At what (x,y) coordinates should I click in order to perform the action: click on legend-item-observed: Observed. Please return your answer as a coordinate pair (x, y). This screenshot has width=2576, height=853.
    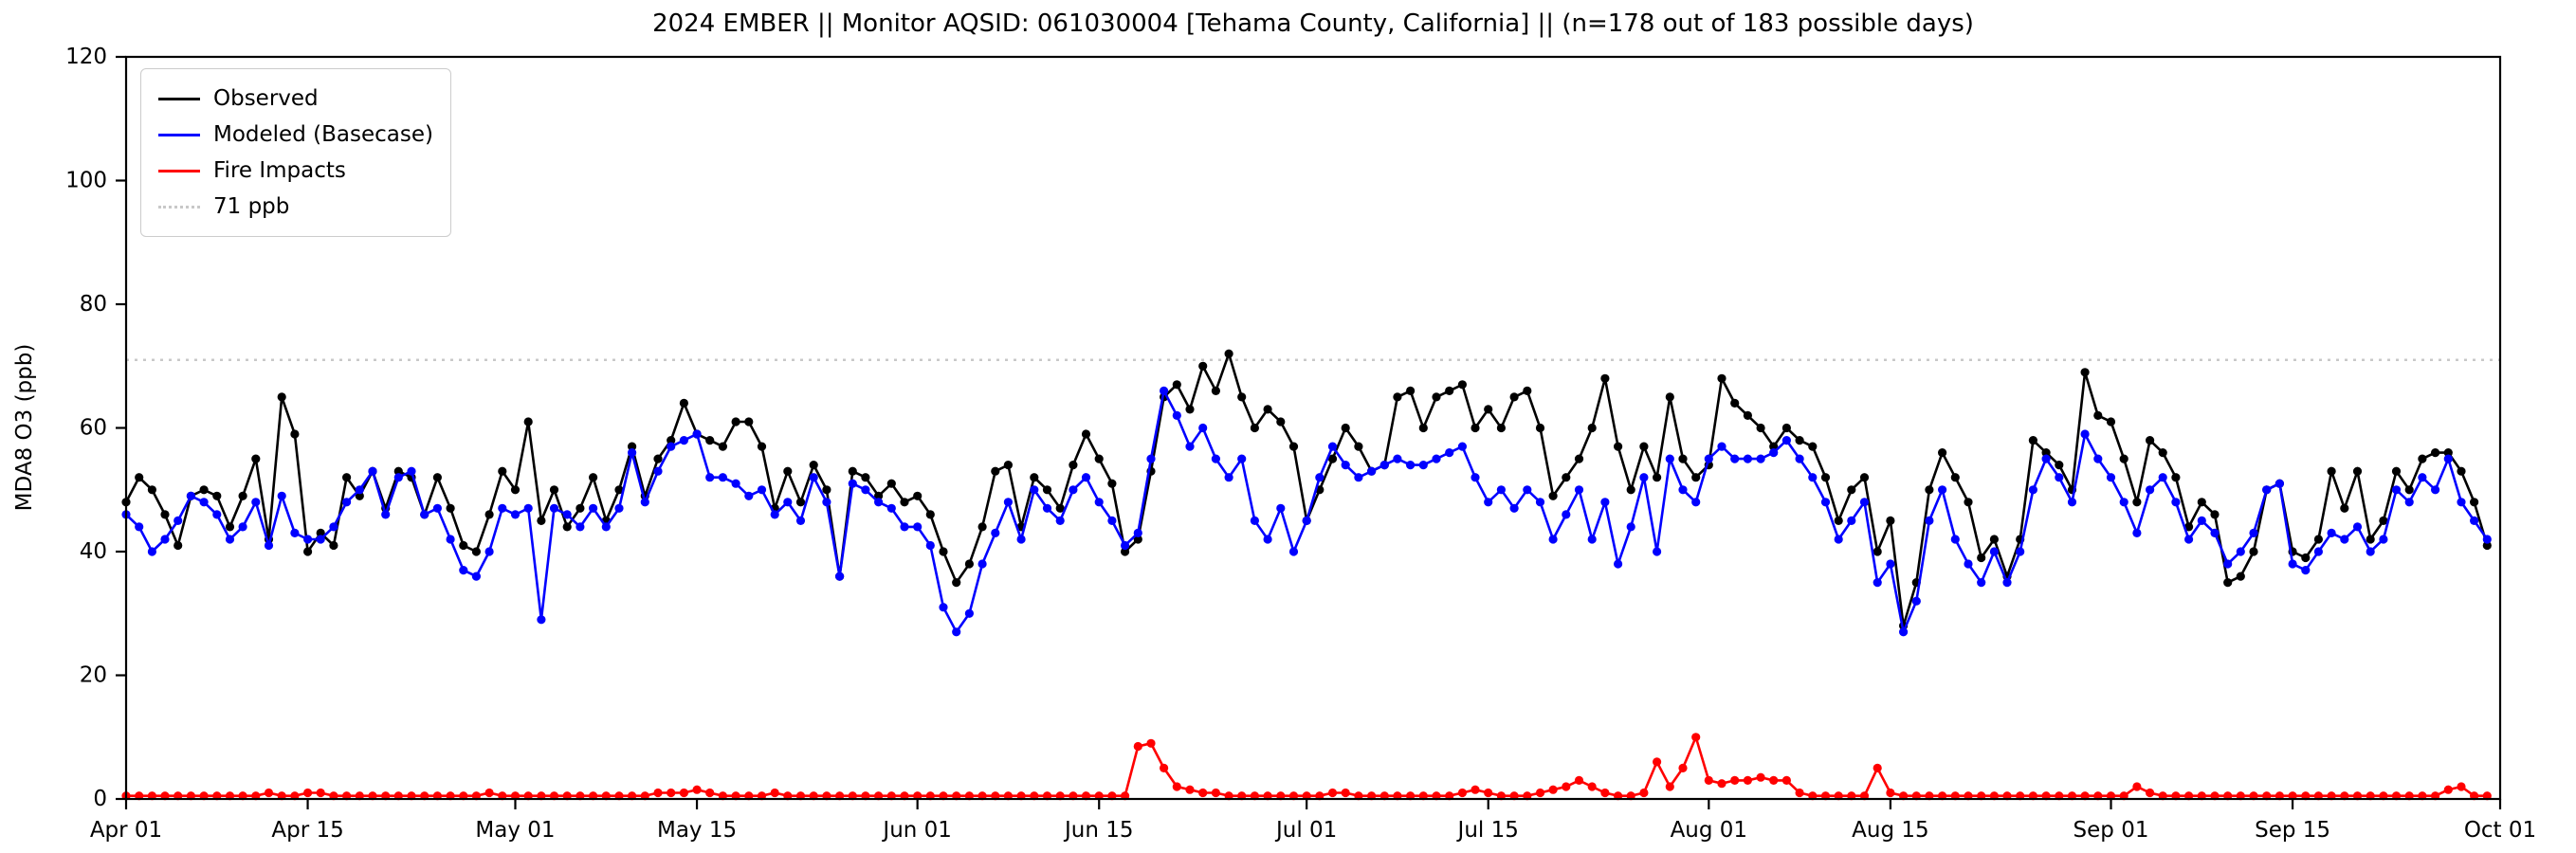
    Looking at the image, I should click on (295, 99).